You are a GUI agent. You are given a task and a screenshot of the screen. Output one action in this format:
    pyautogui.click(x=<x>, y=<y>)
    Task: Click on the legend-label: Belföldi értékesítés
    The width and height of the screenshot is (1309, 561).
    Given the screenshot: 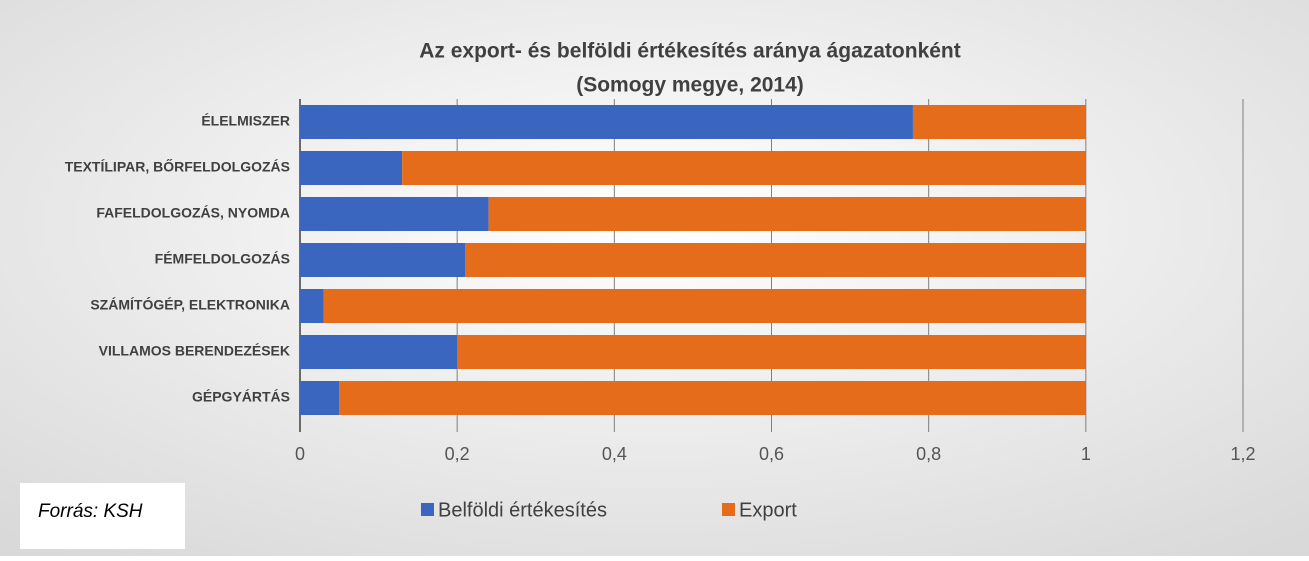 What is the action you would take?
    pyautogui.click(x=522, y=510)
    